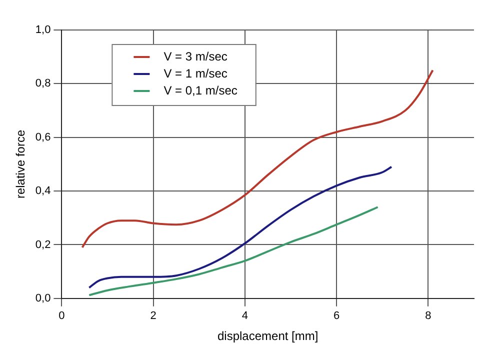  Describe the element at coordinates (43, 30) in the screenshot. I see `y-tick-label: 1,0` at that location.